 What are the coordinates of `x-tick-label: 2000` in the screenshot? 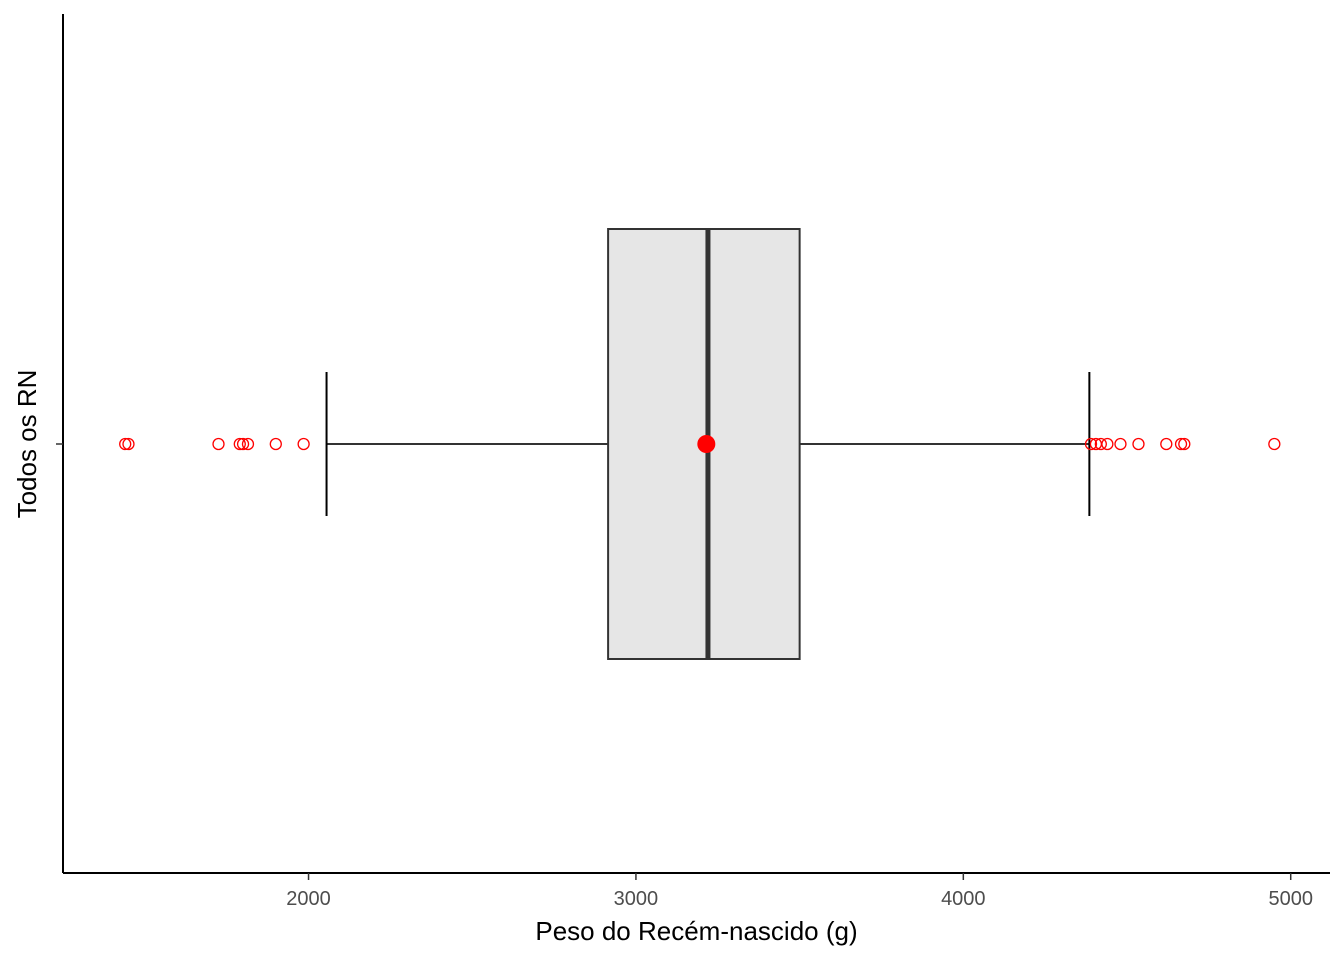 It's located at (308, 899).